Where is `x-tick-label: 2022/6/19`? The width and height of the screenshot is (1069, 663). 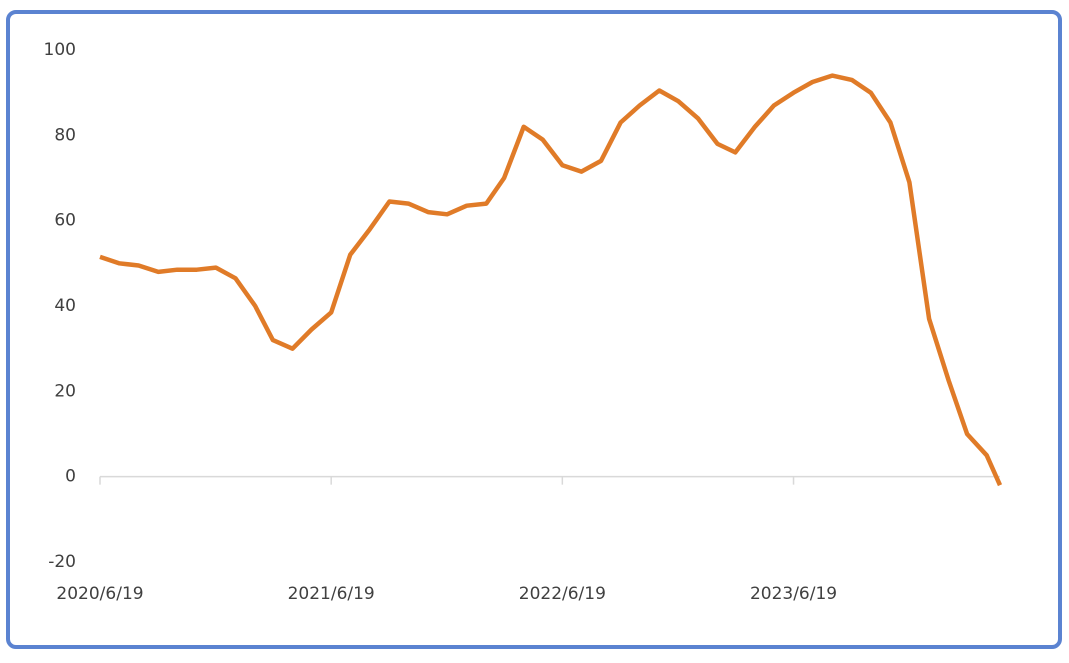 x-tick-label: 2022/6/19 is located at coordinates (562, 594).